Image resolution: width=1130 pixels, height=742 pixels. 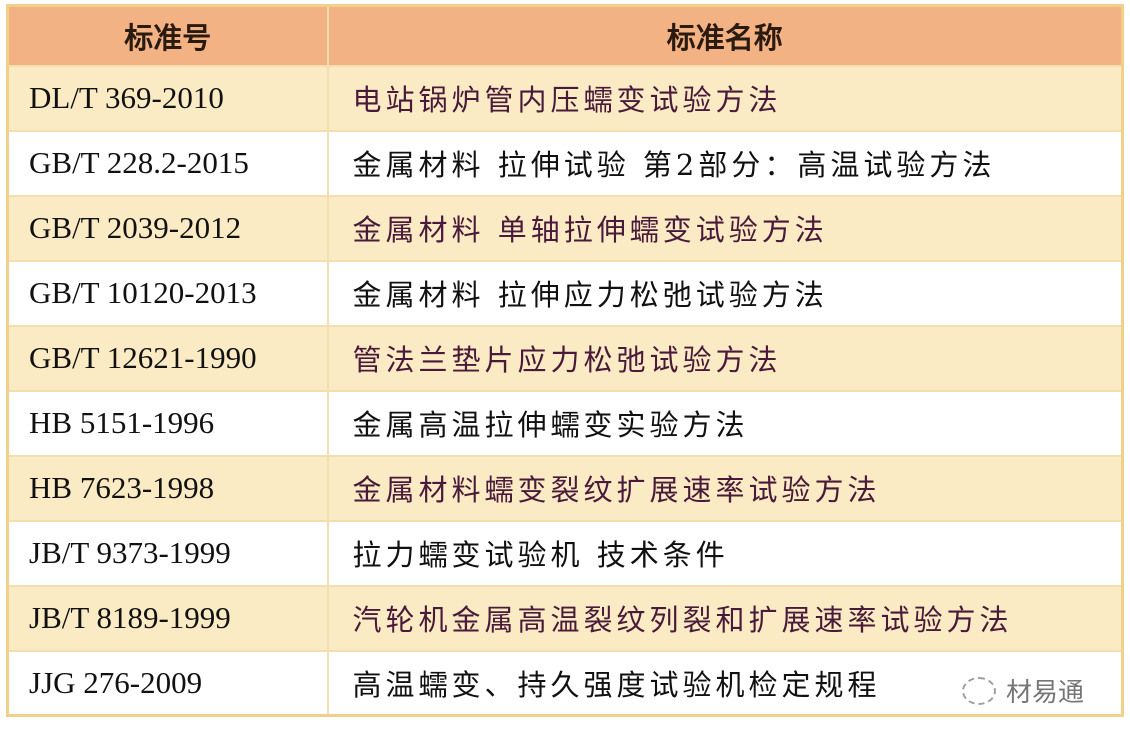 What do you see at coordinates (725, 228) in the screenshot?
I see `standard-name: 金属材料 单轴拉伸蠕变试验方法` at bounding box center [725, 228].